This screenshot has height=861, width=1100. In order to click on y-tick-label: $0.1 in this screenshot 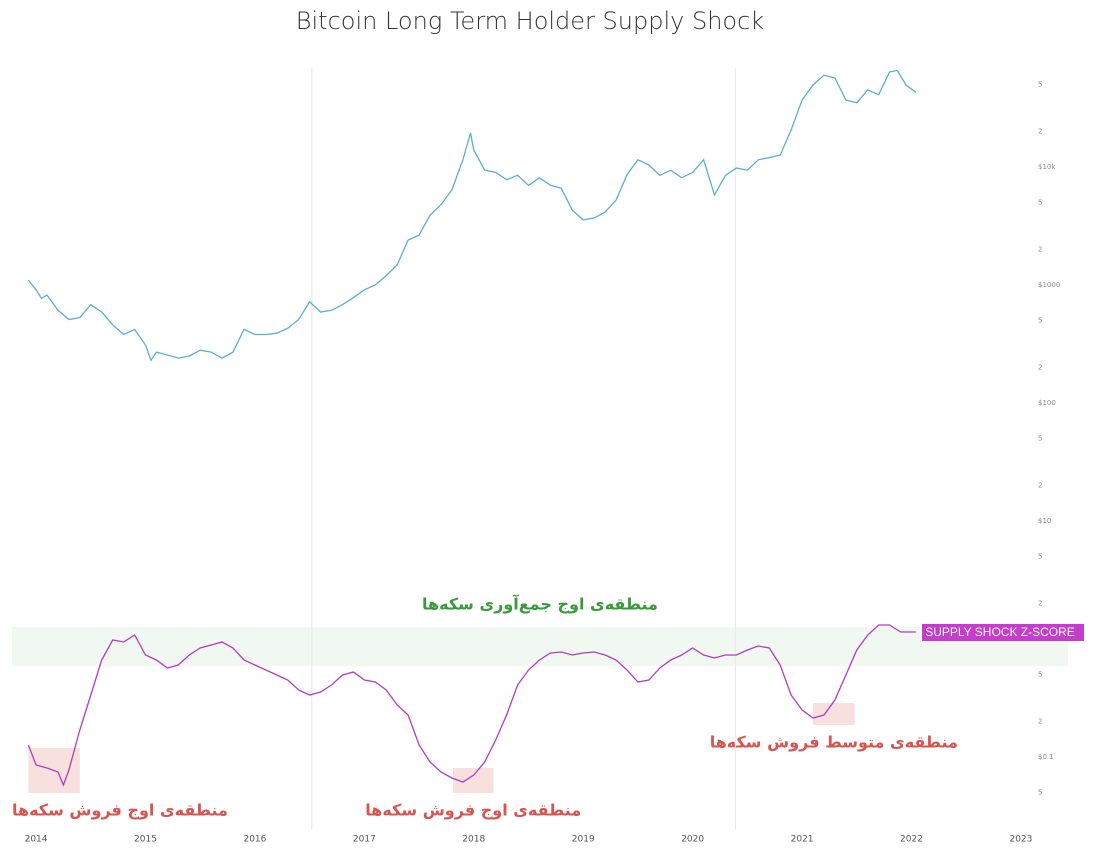, I will do `click(1046, 757)`.